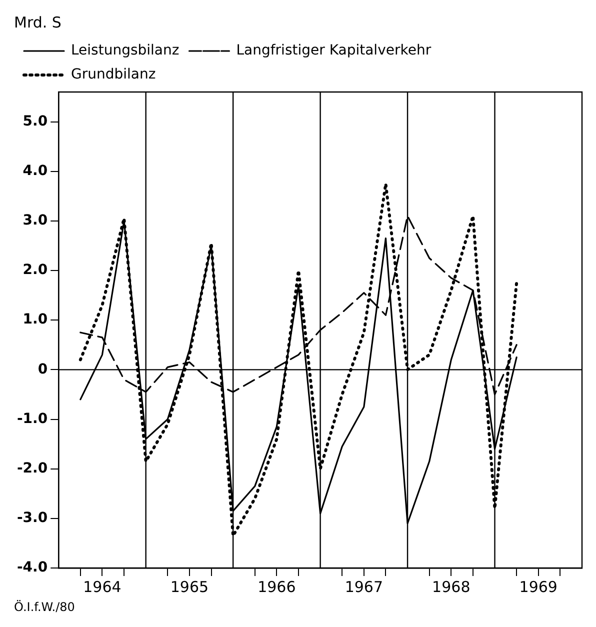 Image resolution: width=596 pixels, height=627 pixels. Describe the element at coordinates (32, 468) in the screenshot. I see `y-tick-label: -2.0` at that location.